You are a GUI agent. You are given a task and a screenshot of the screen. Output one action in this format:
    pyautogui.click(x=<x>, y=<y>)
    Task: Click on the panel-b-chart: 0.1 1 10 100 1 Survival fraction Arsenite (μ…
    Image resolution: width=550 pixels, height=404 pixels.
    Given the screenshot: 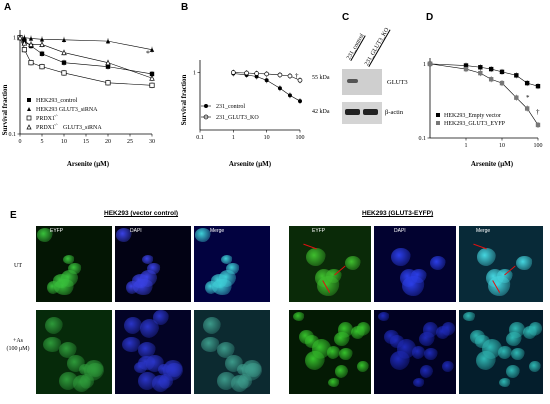 What is the action you would take?
    pyautogui.click(x=242, y=114)
    